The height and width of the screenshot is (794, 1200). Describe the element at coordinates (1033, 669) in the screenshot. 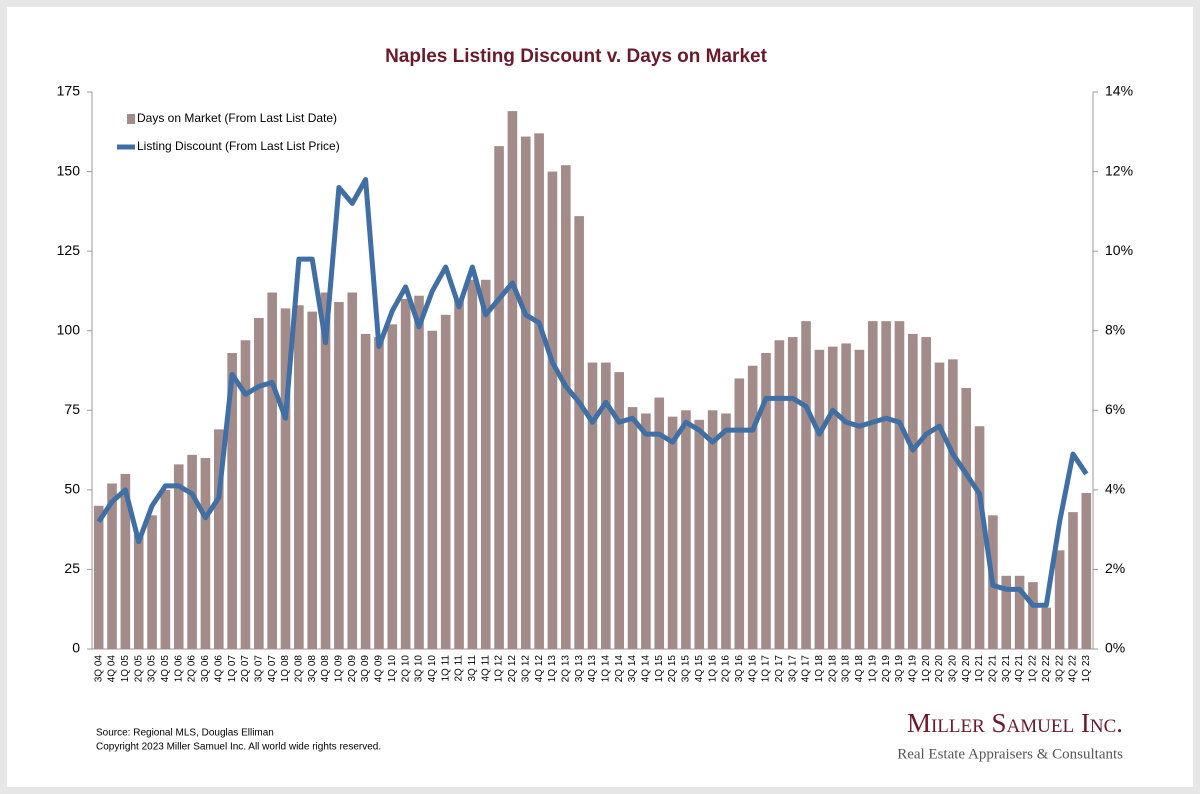

I see `x-tick-label: 1Q 22` at that location.